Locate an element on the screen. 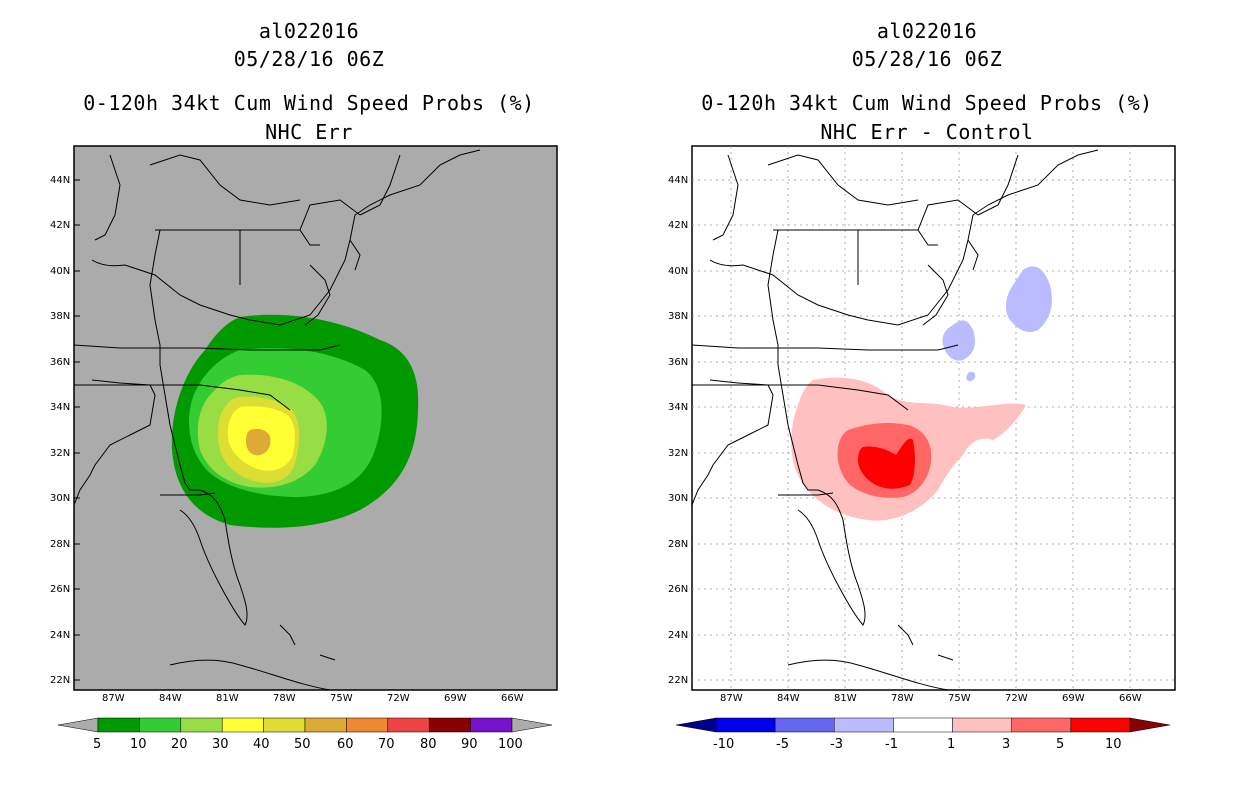 The height and width of the screenshot is (800, 1236). lon-label-72w: 72W is located at coordinates (1016, 698).